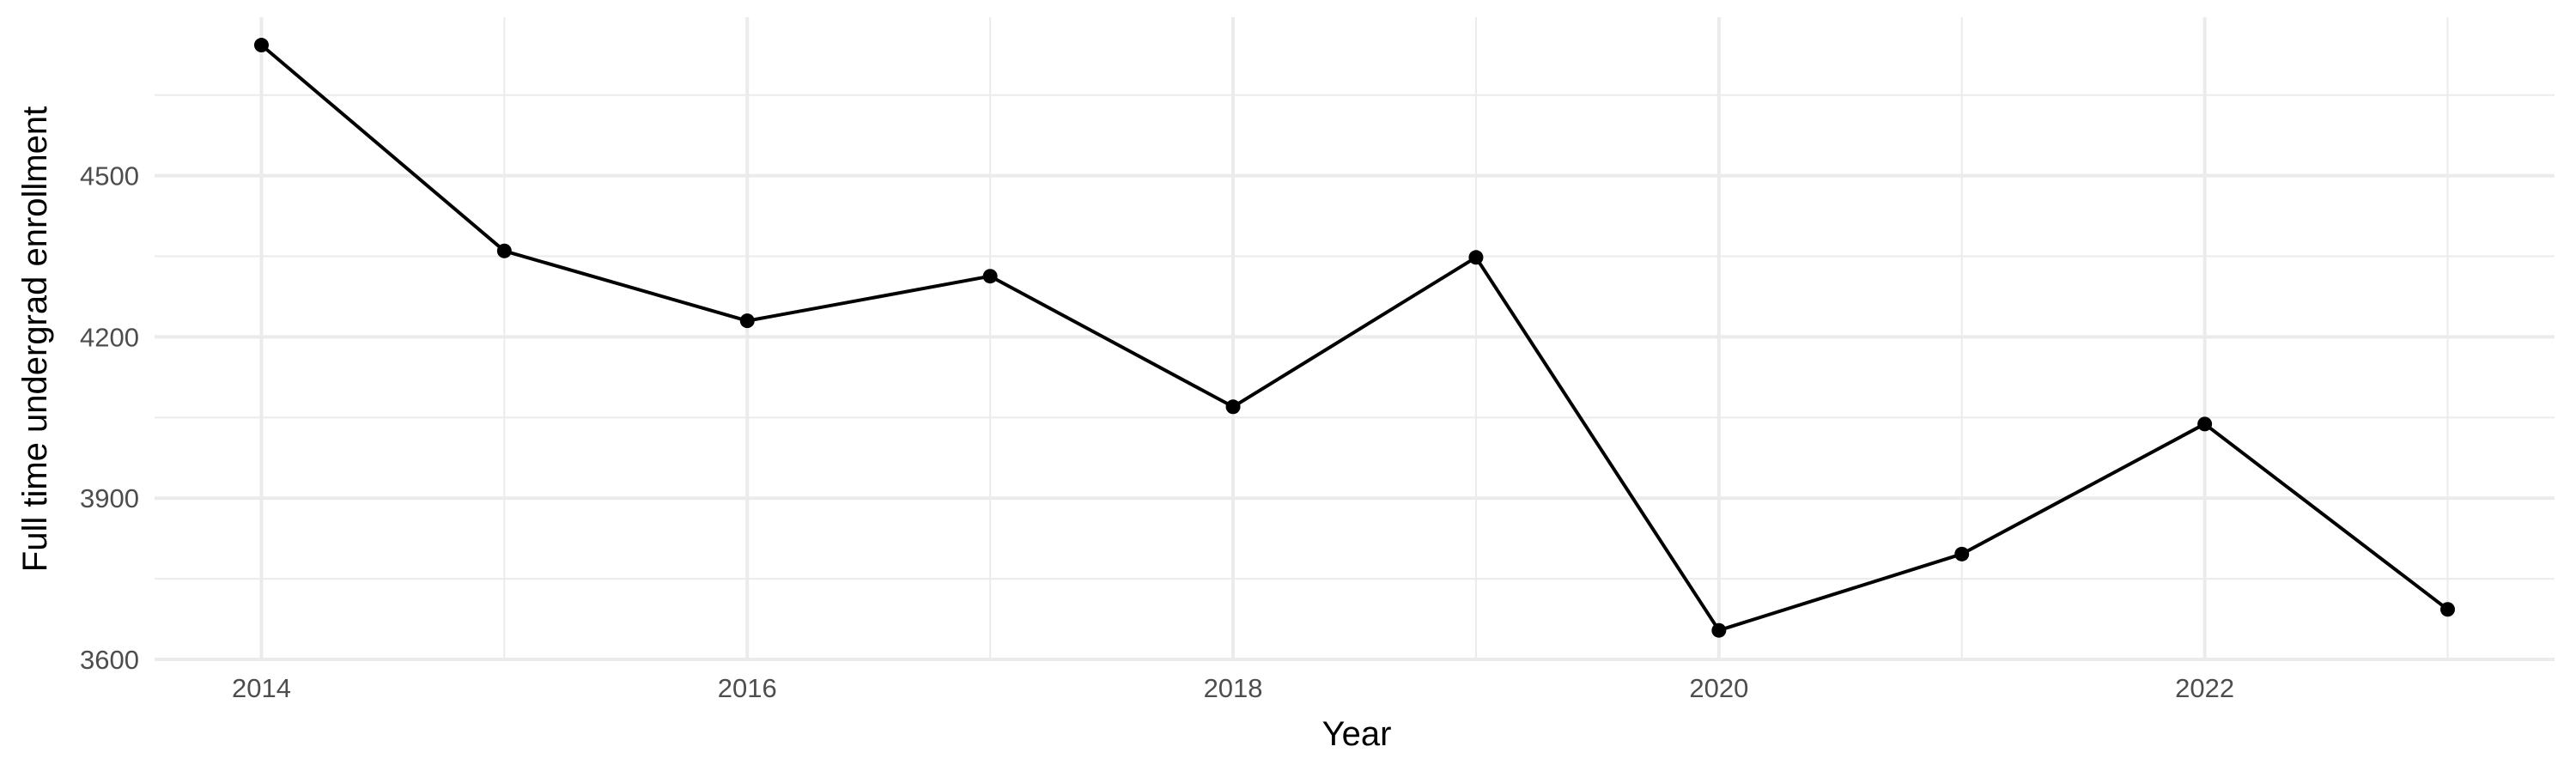 The image size is (2576, 777). What do you see at coordinates (2204, 688) in the screenshot?
I see `x-tick-label: 2022` at bounding box center [2204, 688].